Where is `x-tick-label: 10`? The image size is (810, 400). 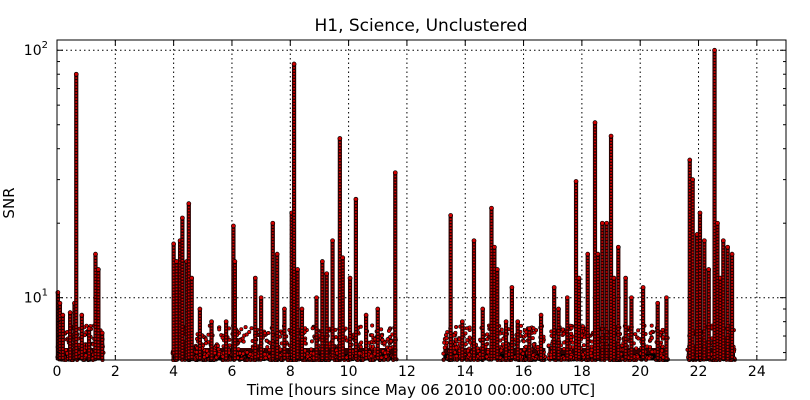 x-tick-label: 10 is located at coordinates (349, 372).